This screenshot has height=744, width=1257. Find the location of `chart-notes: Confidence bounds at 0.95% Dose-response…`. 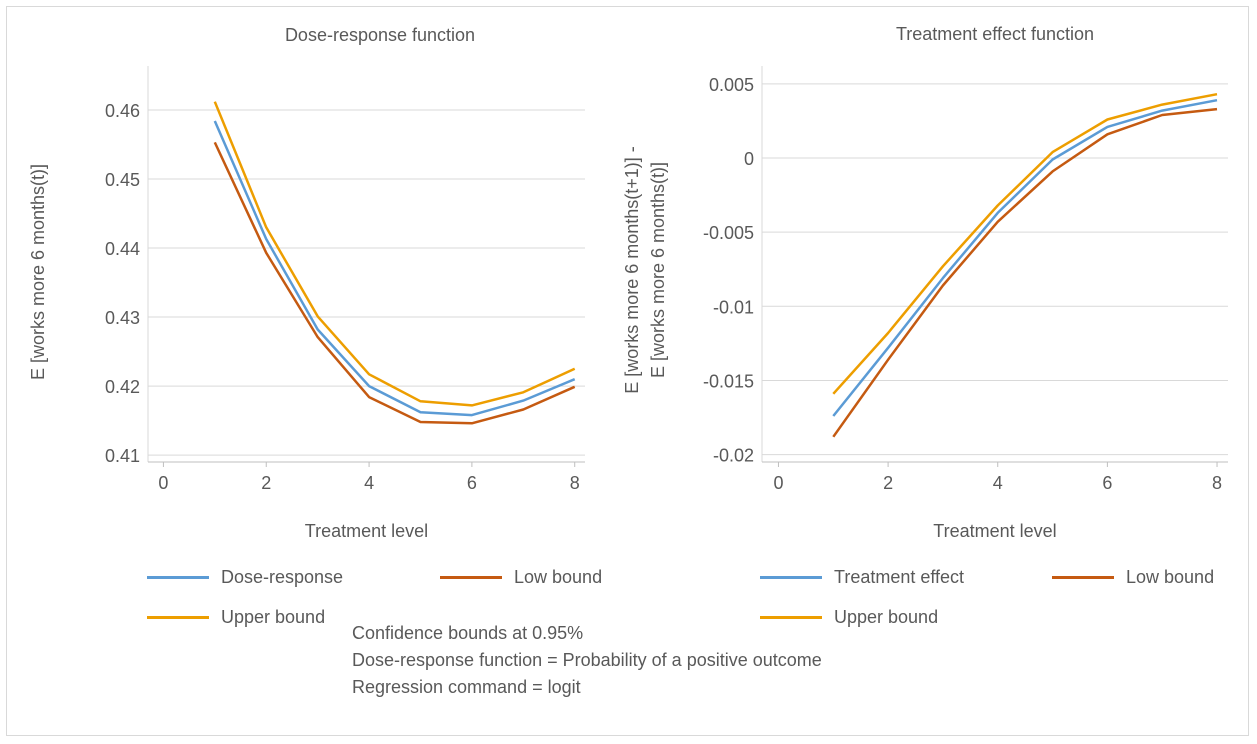

chart-notes: Confidence bounds at 0.95% Dose-response… is located at coordinates (587, 660).